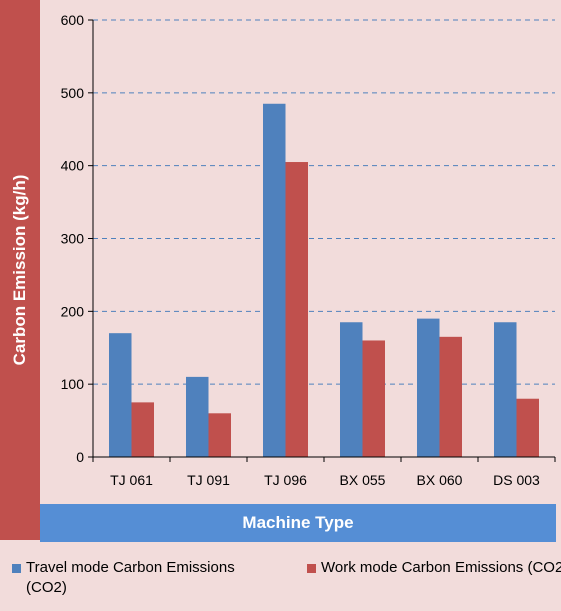 The height and width of the screenshot is (611, 561). What do you see at coordinates (325, 480) in the screenshot?
I see `x-tick-labels: TJ 061 TJ 091 TJ 096 BX 055 BX 060 DS 003` at bounding box center [325, 480].